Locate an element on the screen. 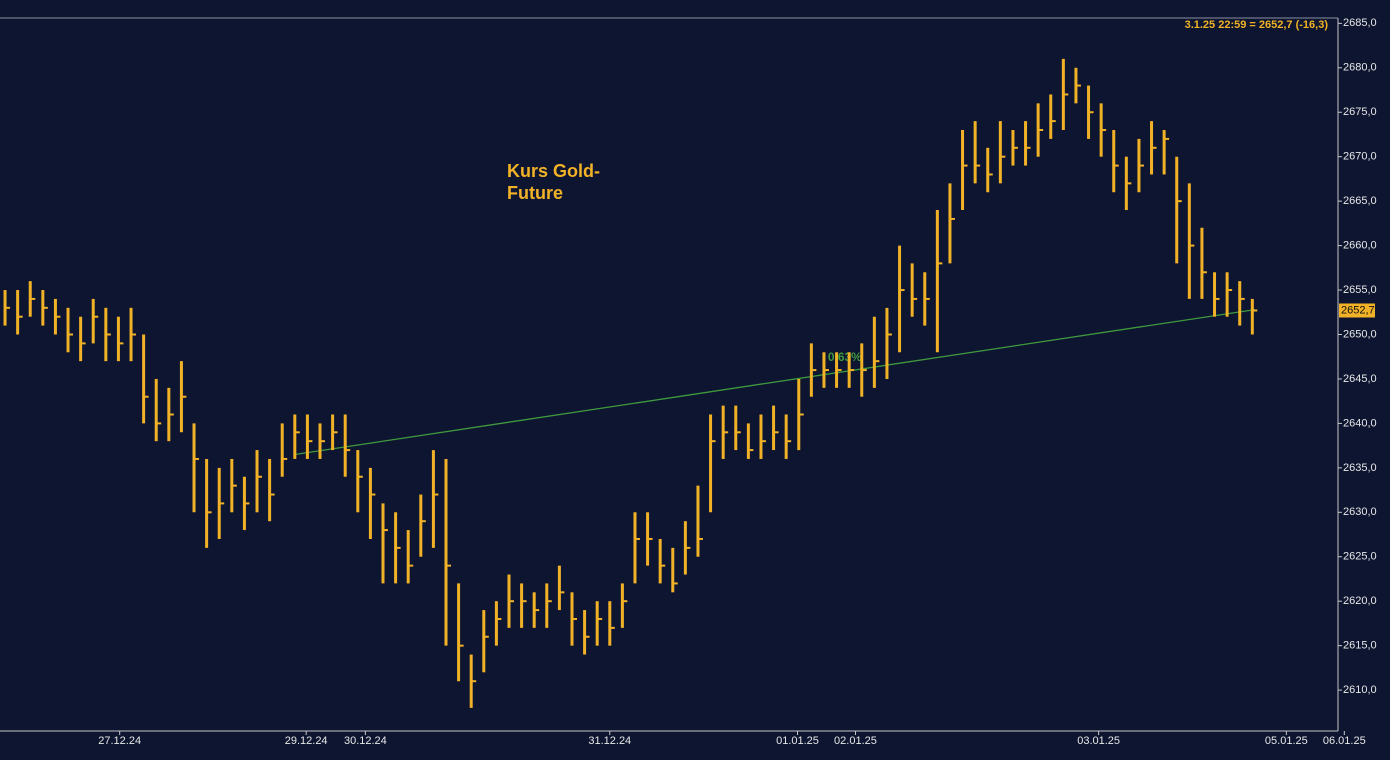 The image size is (1390, 760). trendline is located at coordinates (774, 382).